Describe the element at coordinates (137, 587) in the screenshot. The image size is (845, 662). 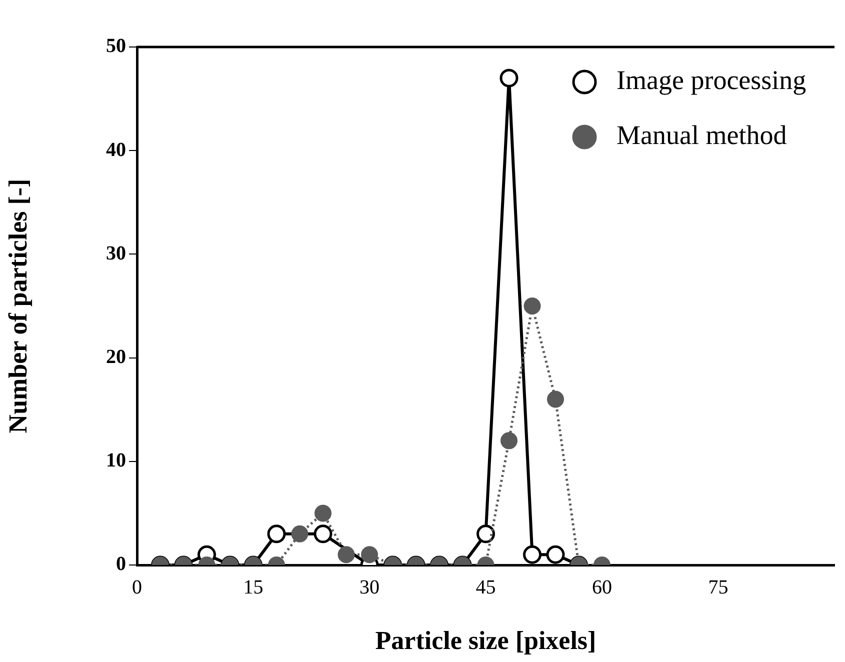
I see `x-tick-label: 0` at that location.